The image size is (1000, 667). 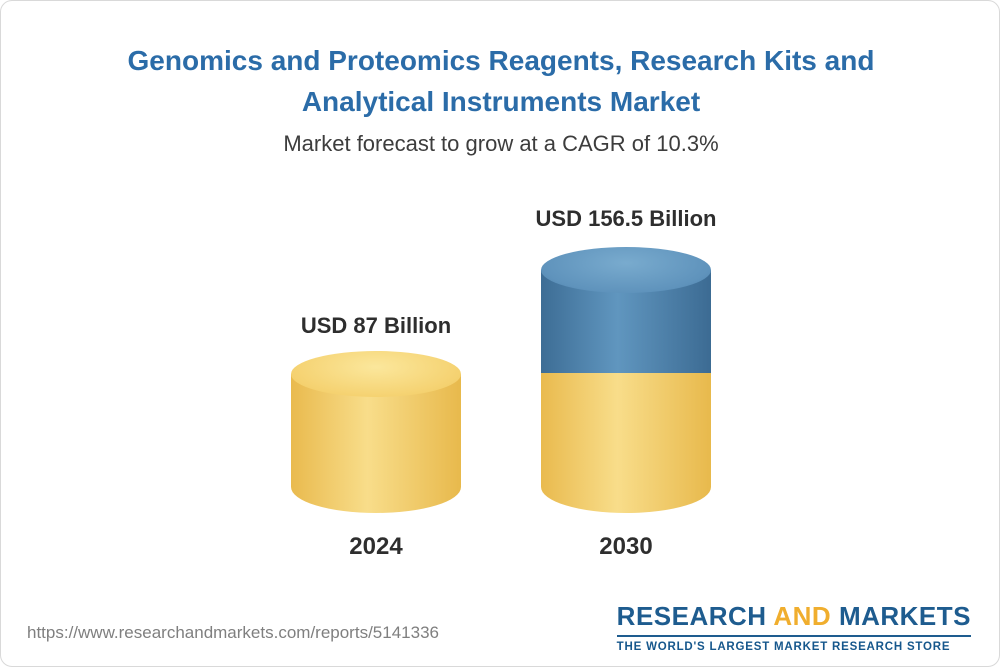 I want to click on bar-2030-cylinder-top, so click(x=626, y=270).